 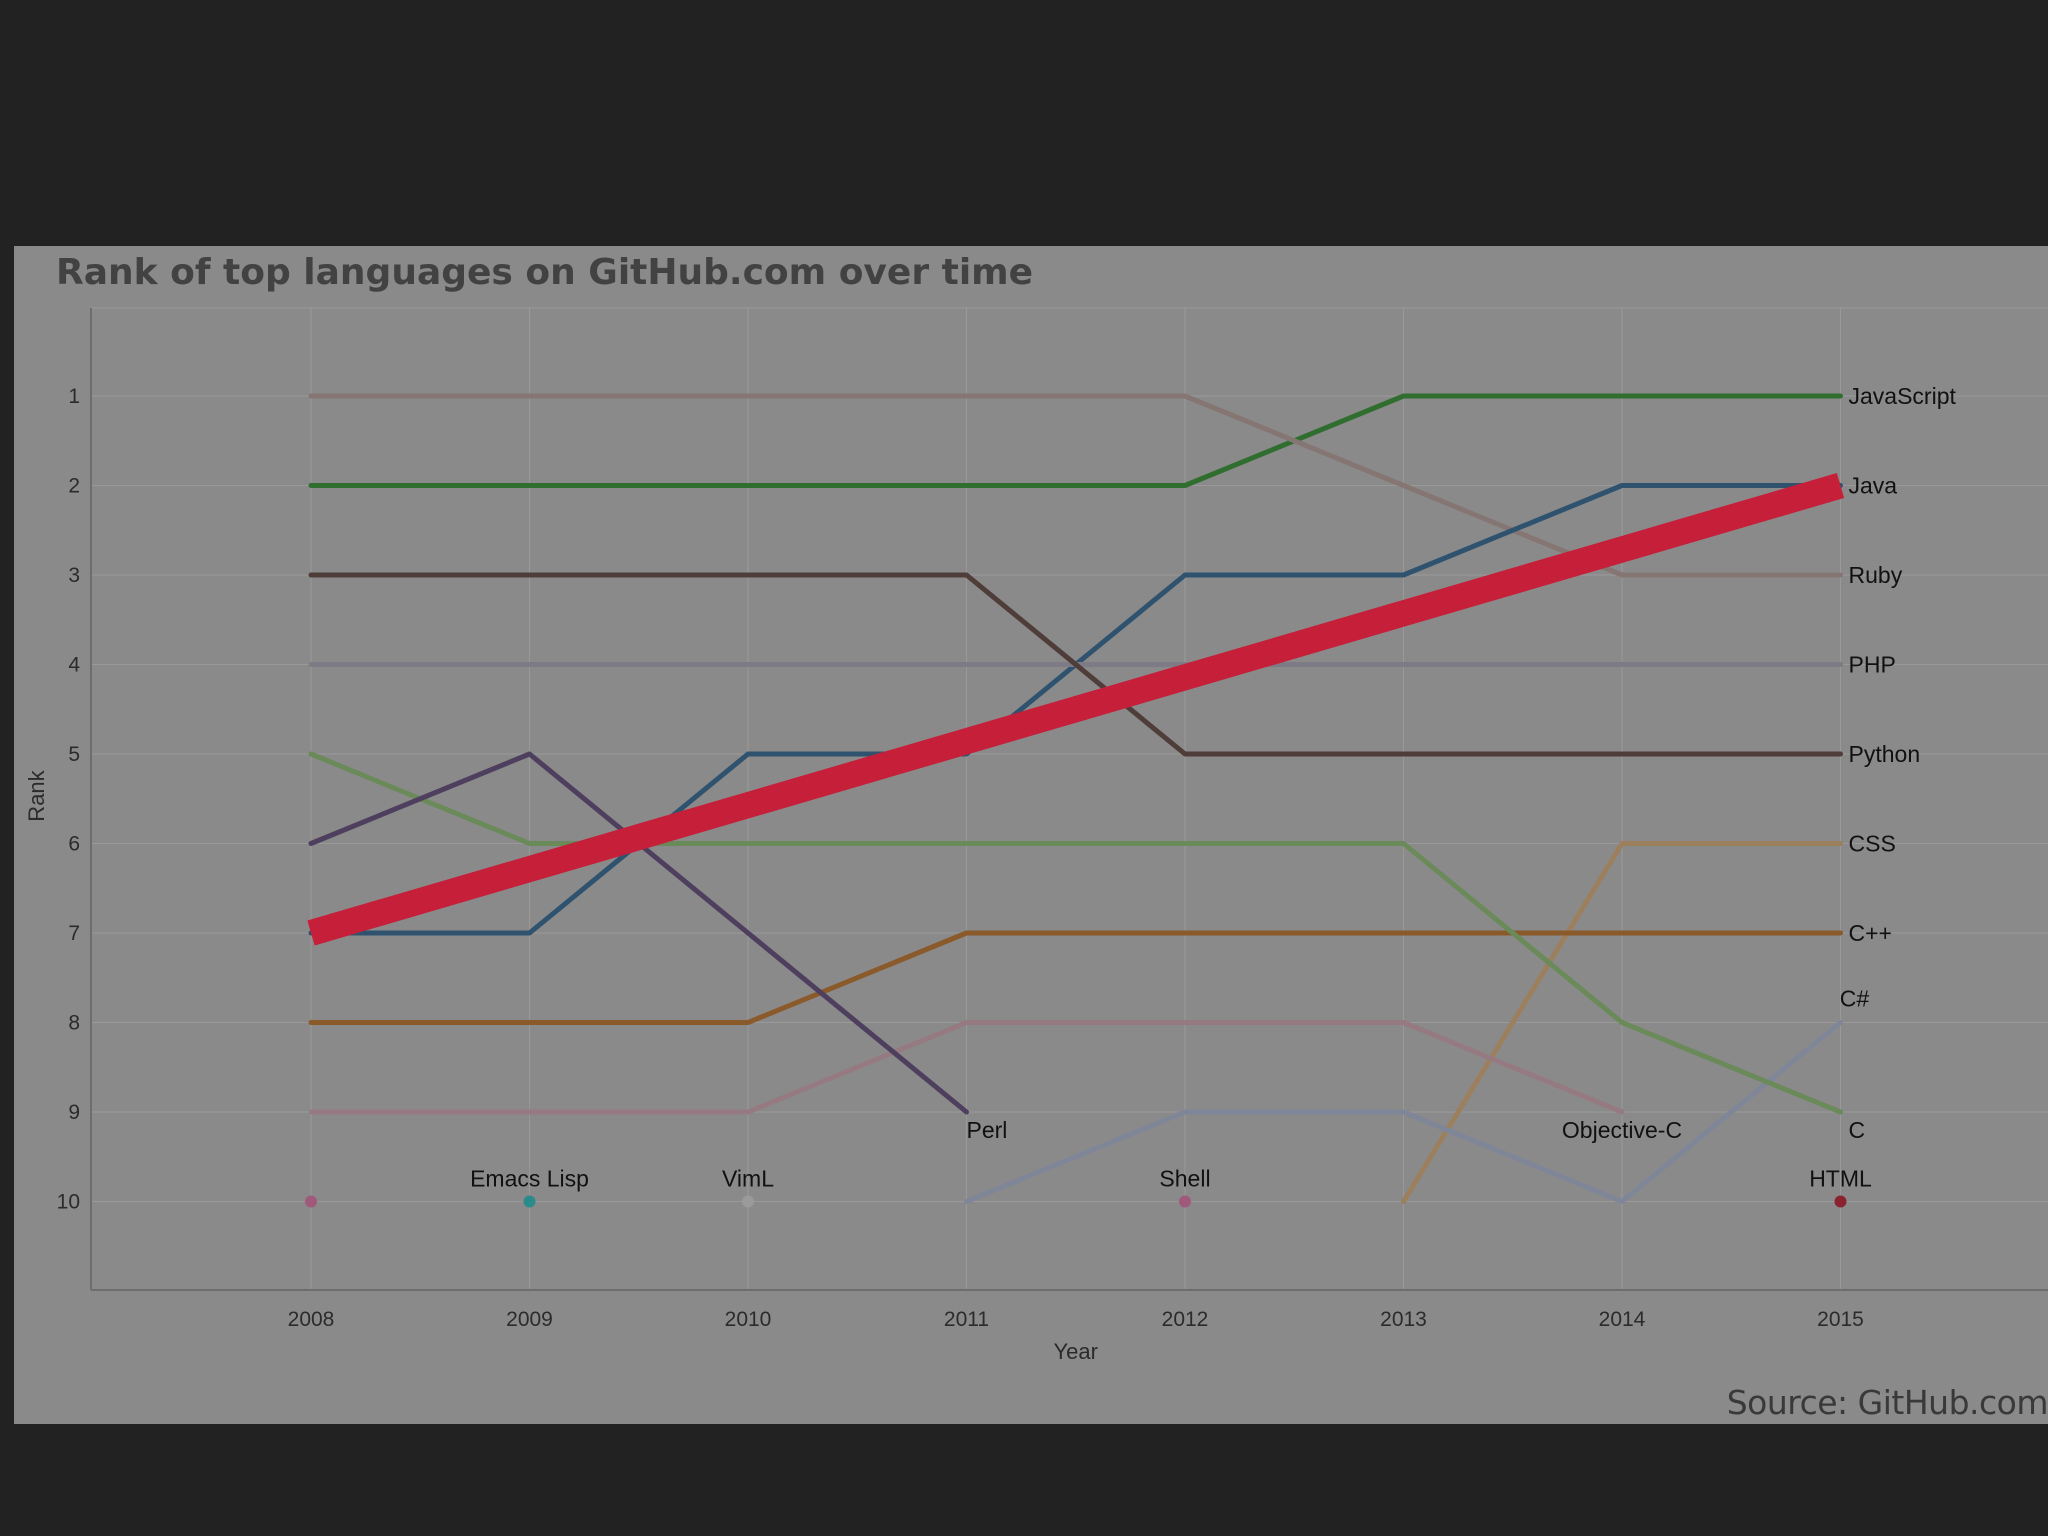 I want to click on y-tick-label: 2, so click(x=74, y=486).